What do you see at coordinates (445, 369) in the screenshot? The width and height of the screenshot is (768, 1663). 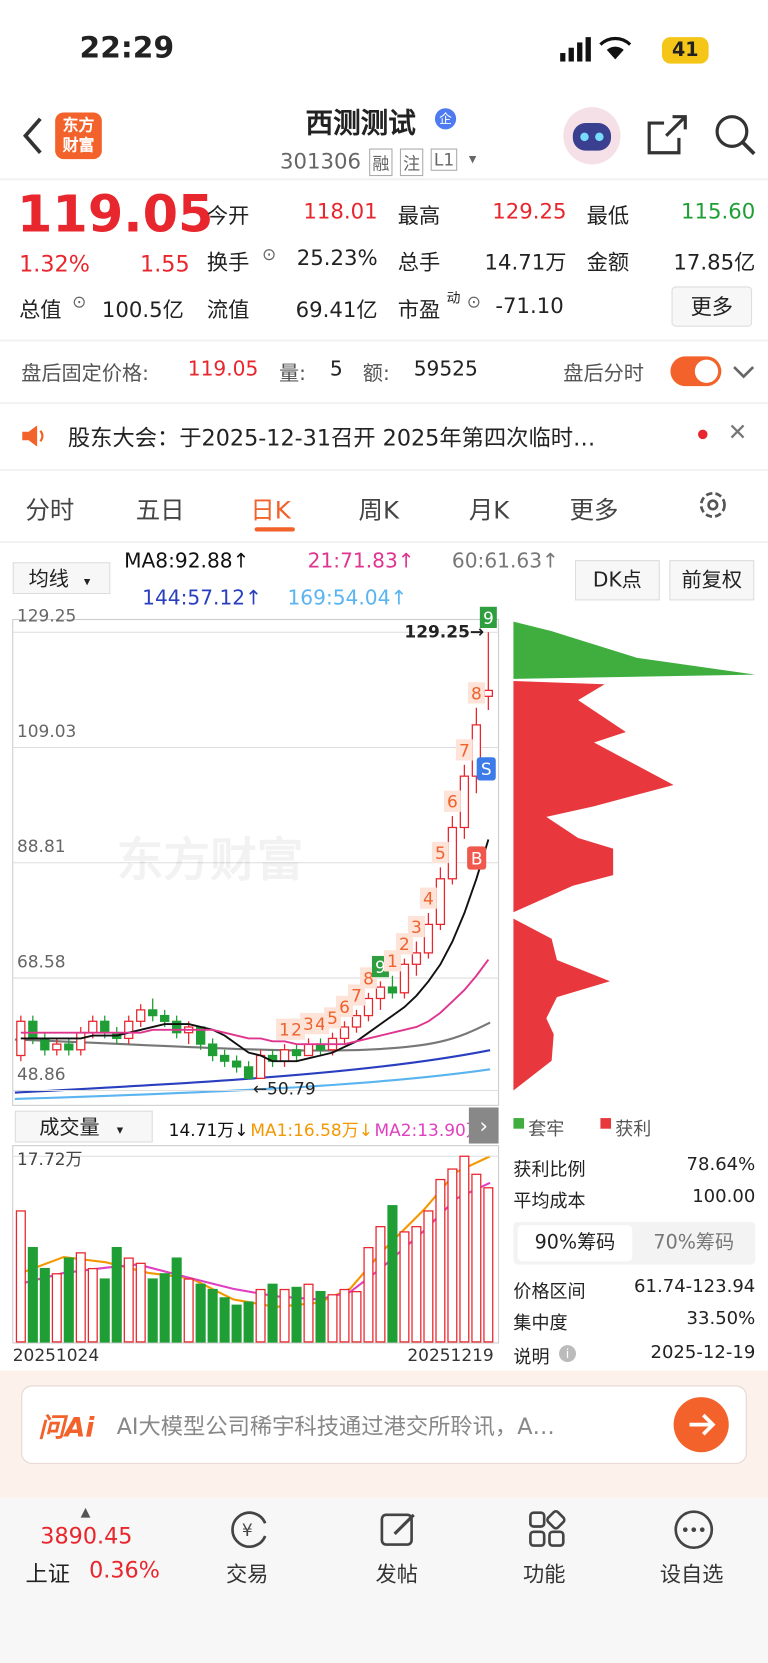 I see `ah-amount: 59525` at bounding box center [445, 369].